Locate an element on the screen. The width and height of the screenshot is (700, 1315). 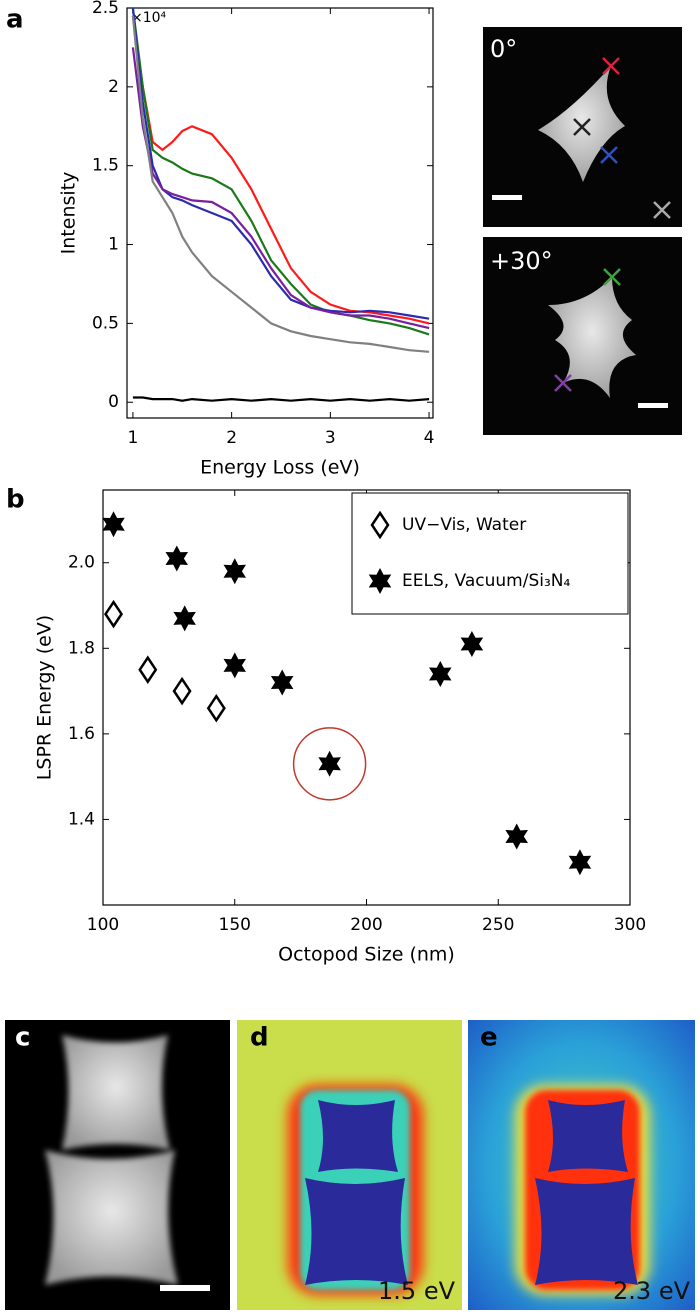
micrograph-bottom: +30° is located at coordinates (582, 336).